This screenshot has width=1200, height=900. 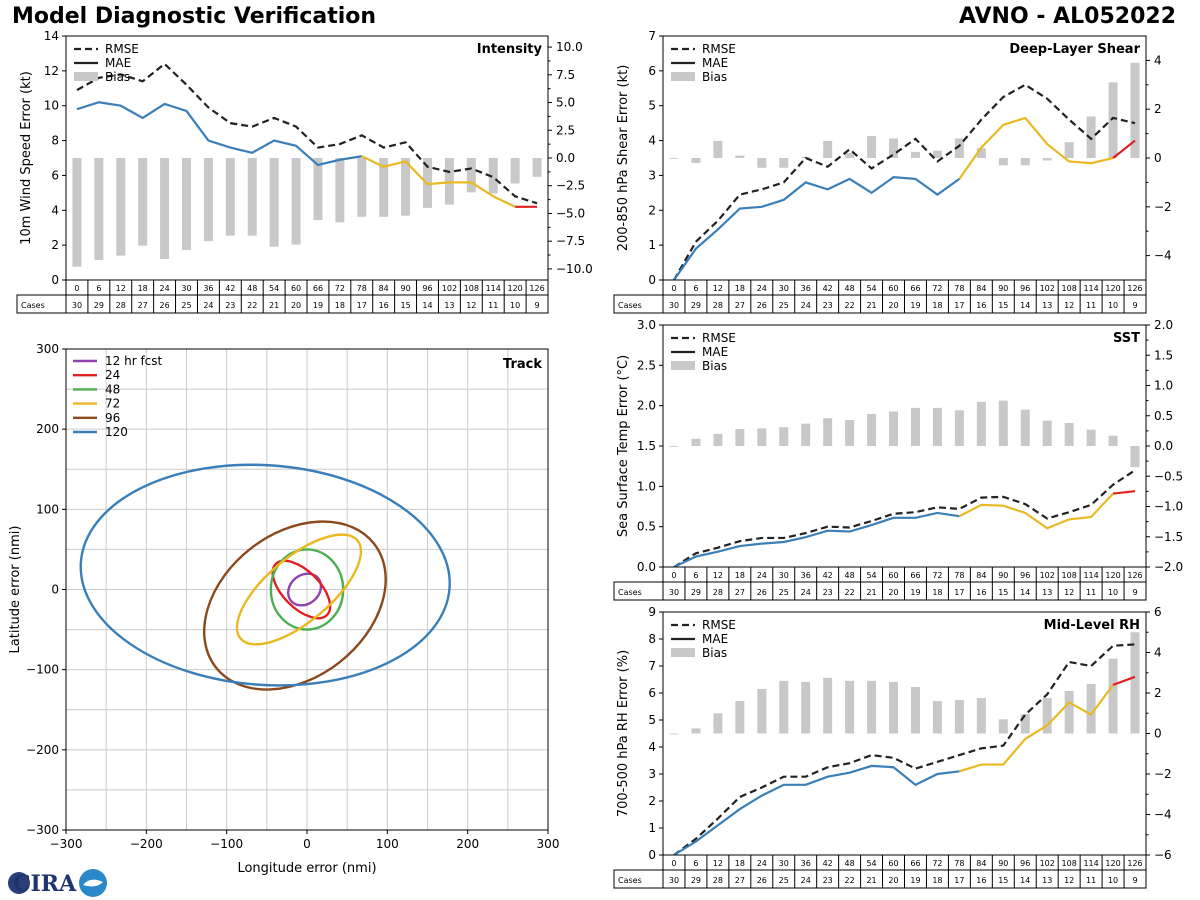 What do you see at coordinates (1124, 492) in the screenshot?
I see `sst-mae-line-late` at bounding box center [1124, 492].